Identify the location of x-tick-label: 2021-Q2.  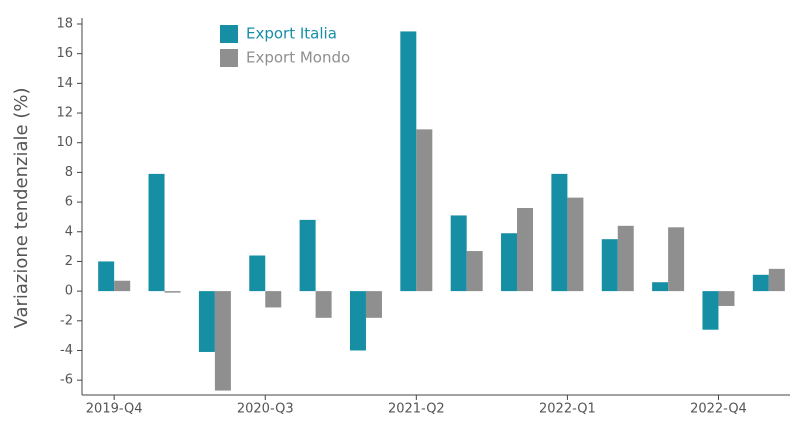
(416, 409).